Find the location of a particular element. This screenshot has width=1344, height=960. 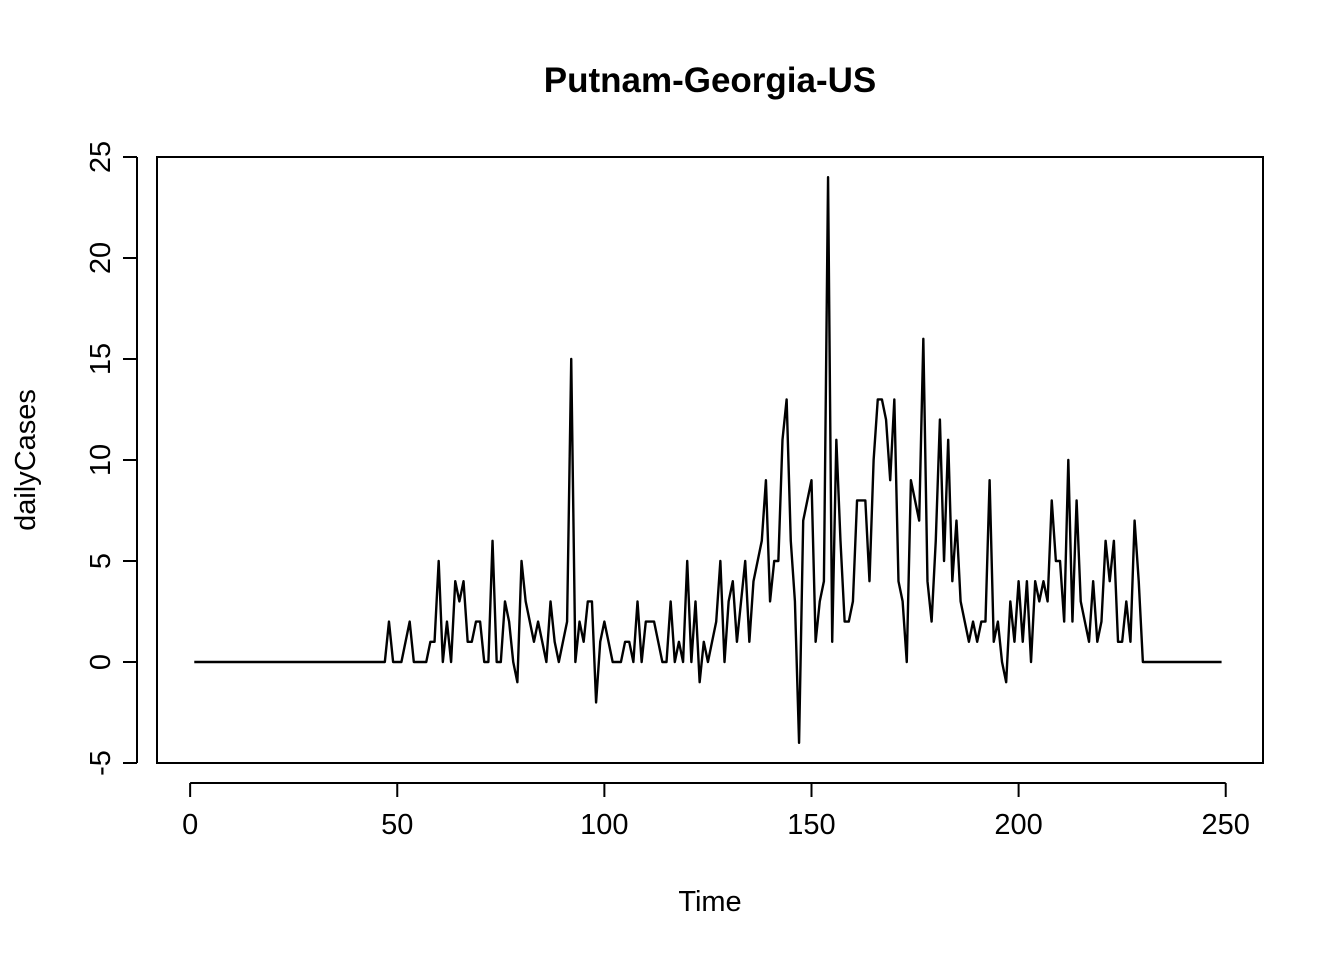

x-axis-label: Time is located at coordinates (709, 902).